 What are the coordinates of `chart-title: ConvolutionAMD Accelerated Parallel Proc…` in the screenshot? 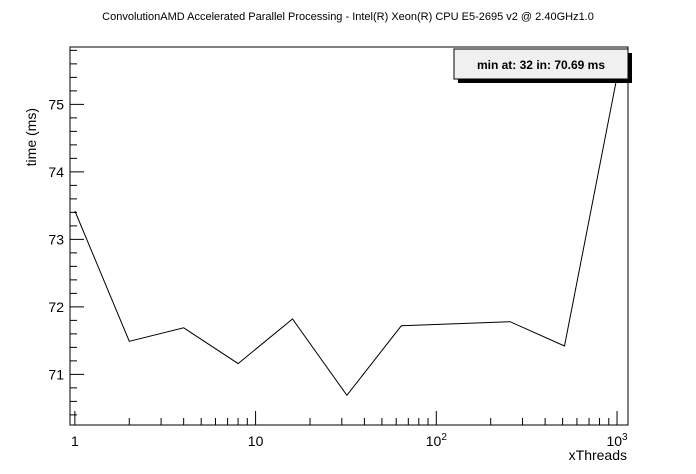 It's located at (348, 17).